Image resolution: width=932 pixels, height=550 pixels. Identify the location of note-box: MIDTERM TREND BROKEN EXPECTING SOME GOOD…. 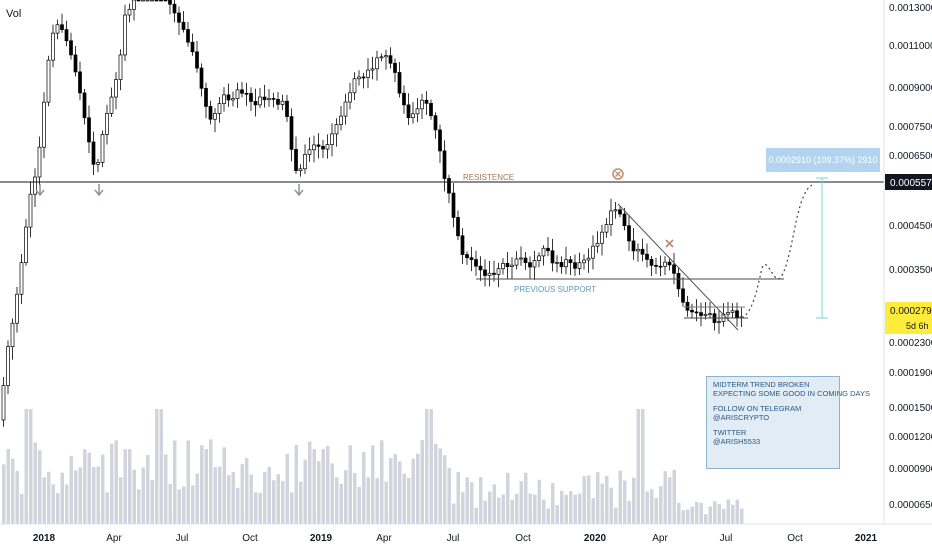
(788, 422).